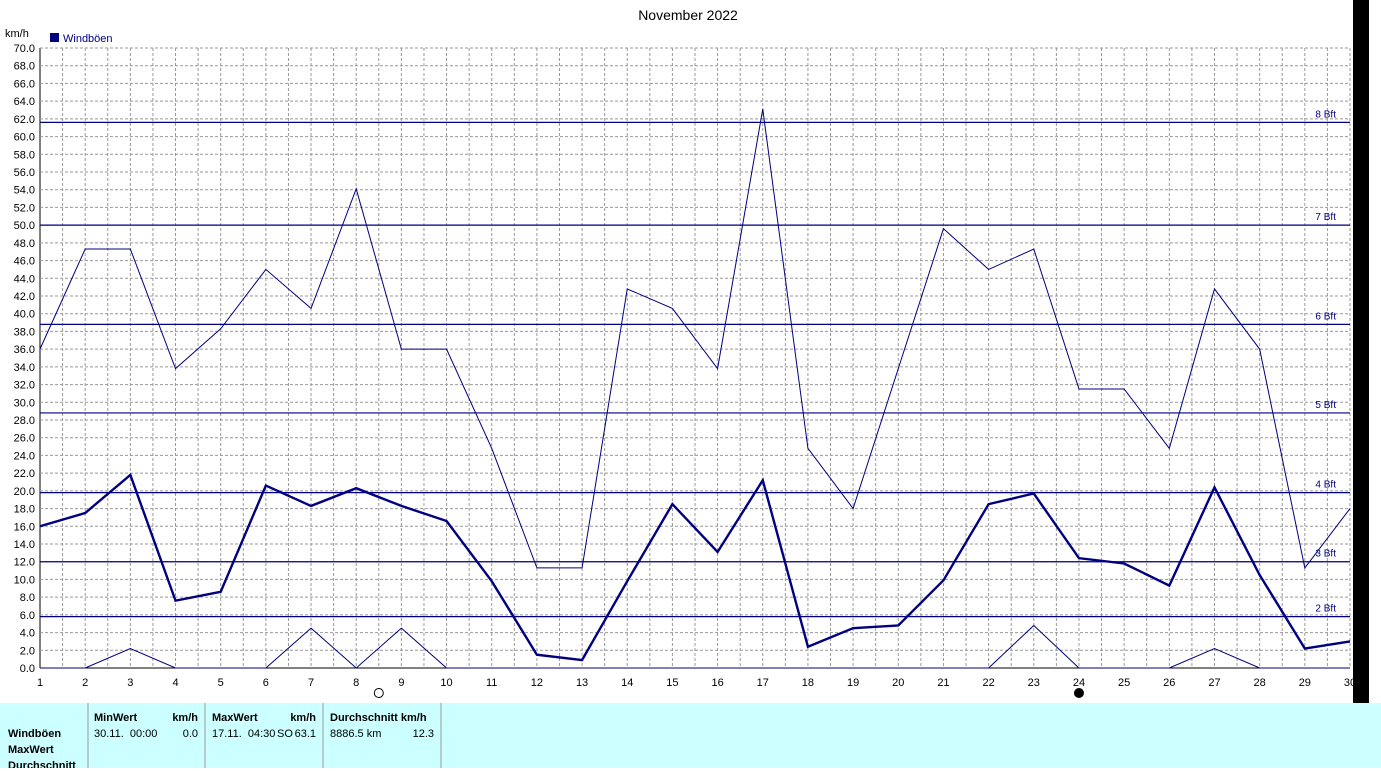  What do you see at coordinates (1305, 683) in the screenshot?
I see `x-tick-label: 29` at bounding box center [1305, 683].